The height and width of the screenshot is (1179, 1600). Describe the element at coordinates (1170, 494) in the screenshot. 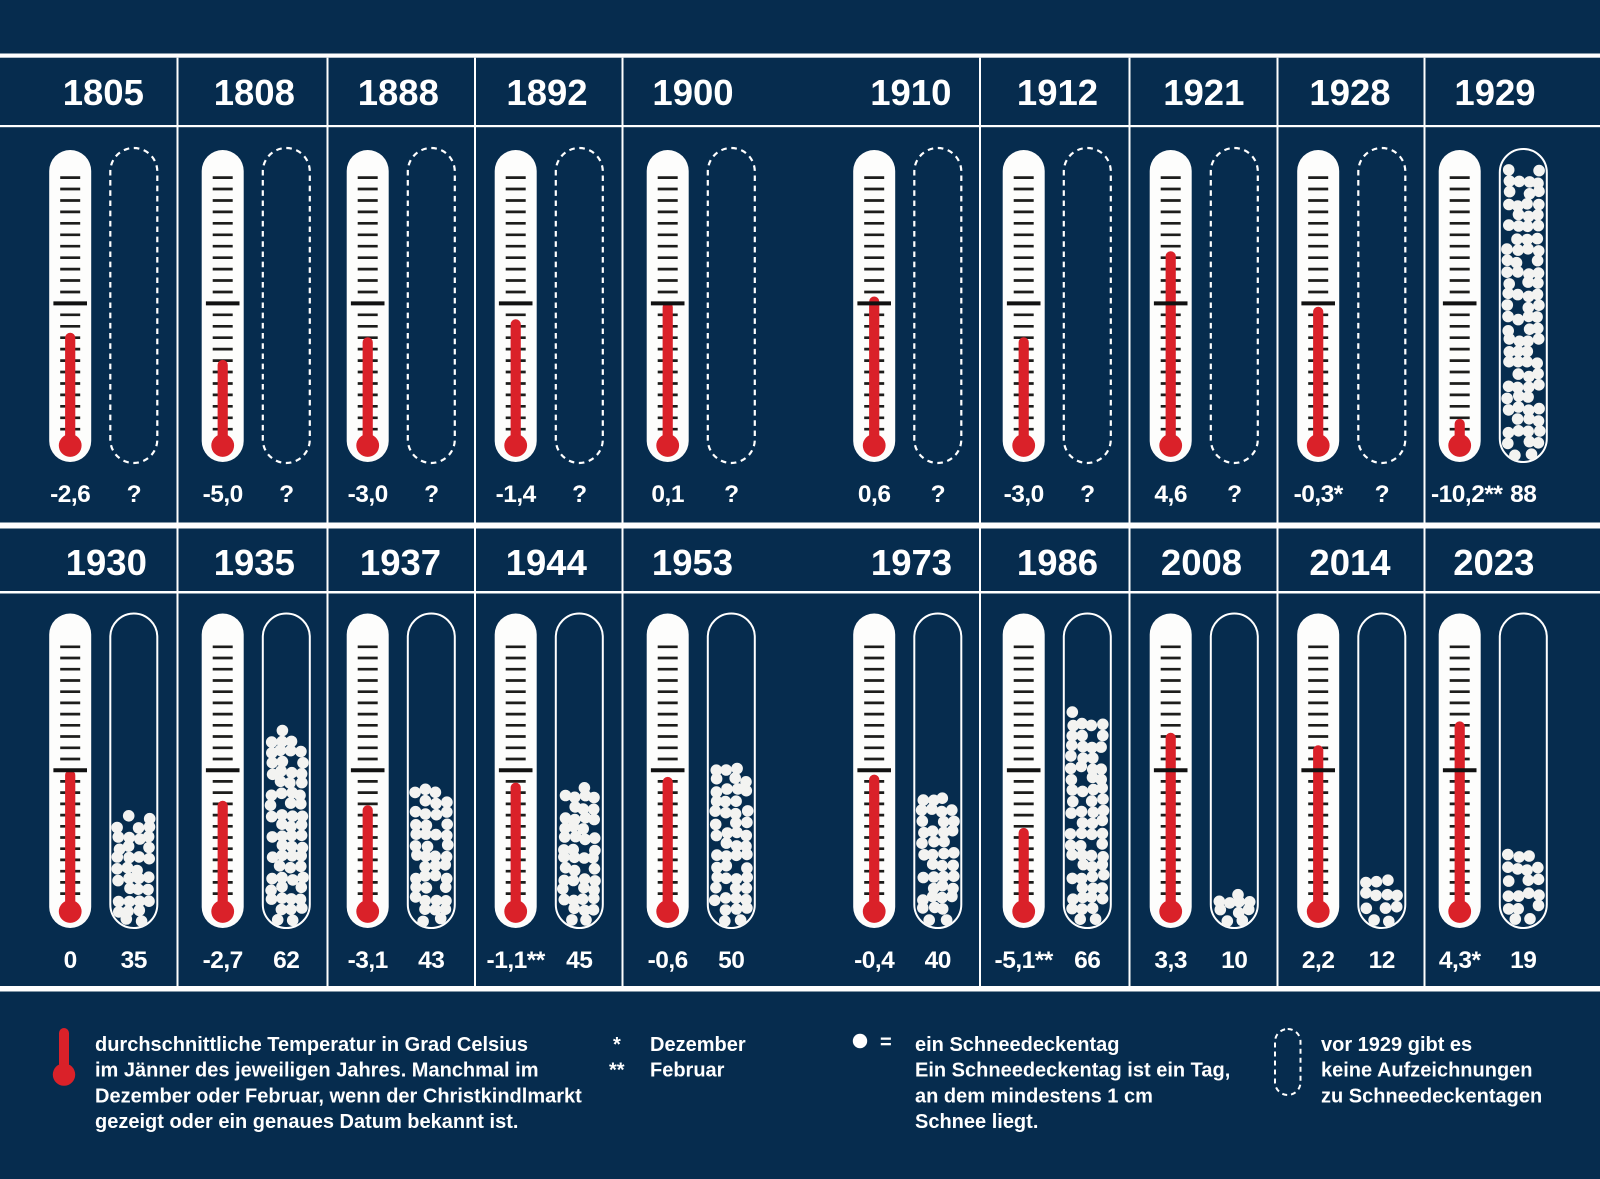

I see `svg-text: 4,6` at that location.